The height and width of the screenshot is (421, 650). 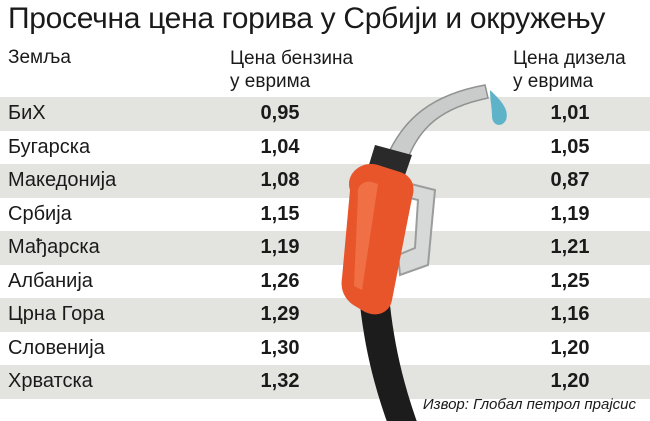 What do you see at coordinates (570, 314) in the screenshot?
I see `diesel-price-cell: 1,16` at bounding box center [570, 314].